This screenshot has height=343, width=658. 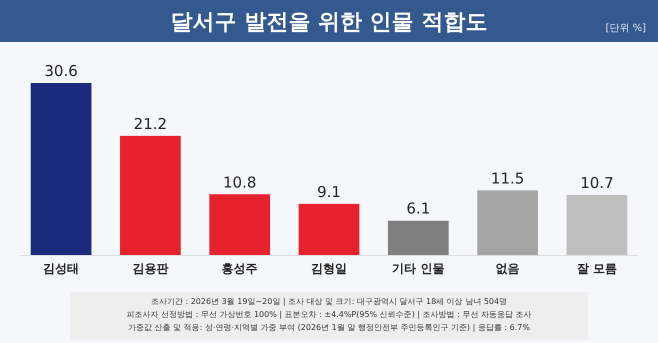 I want to click on chart-title: 달서구 발전을 위한 인물 적합도, so click(x=329, y=22).